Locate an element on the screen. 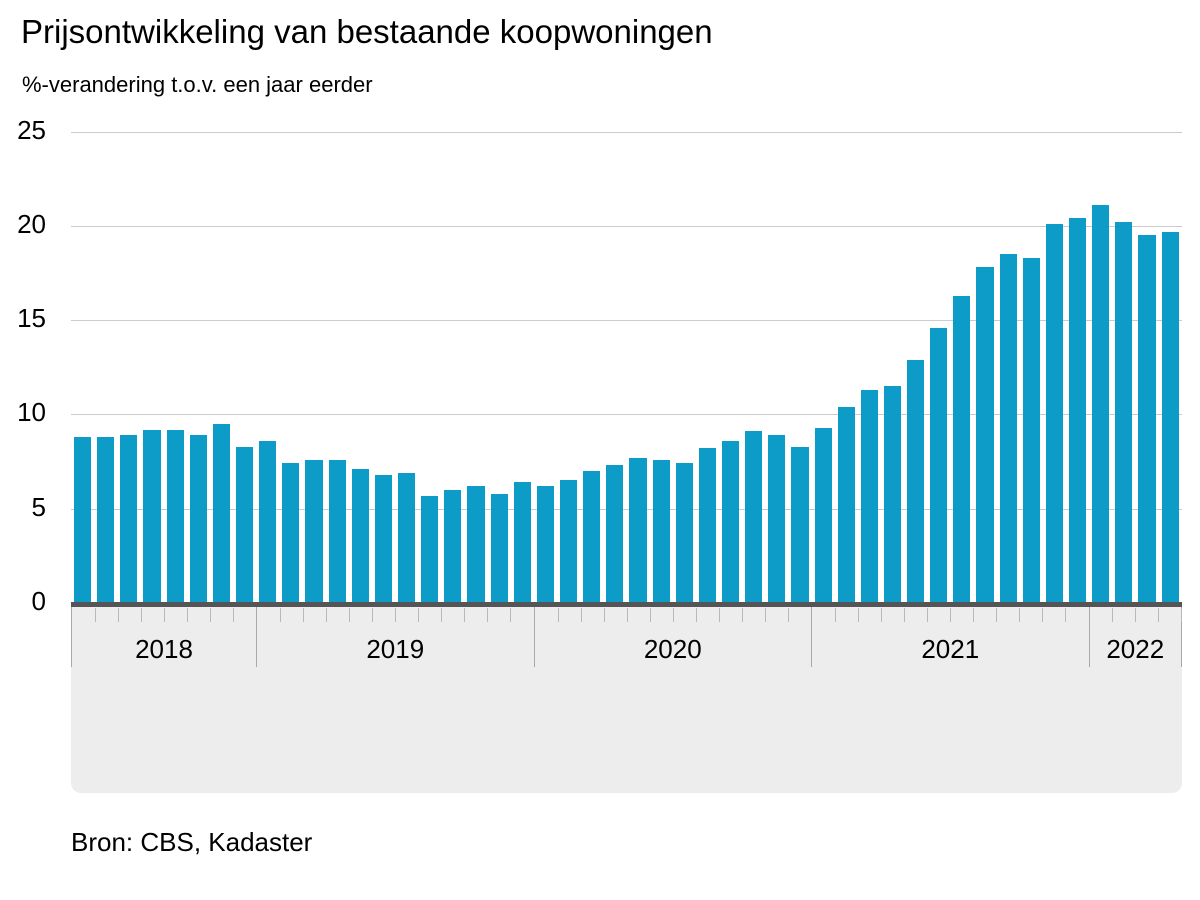 Image resolution: width=1200 pixels, height=900 pixels. year-section-2022: 2022 is located at coordinates (1135, 637).